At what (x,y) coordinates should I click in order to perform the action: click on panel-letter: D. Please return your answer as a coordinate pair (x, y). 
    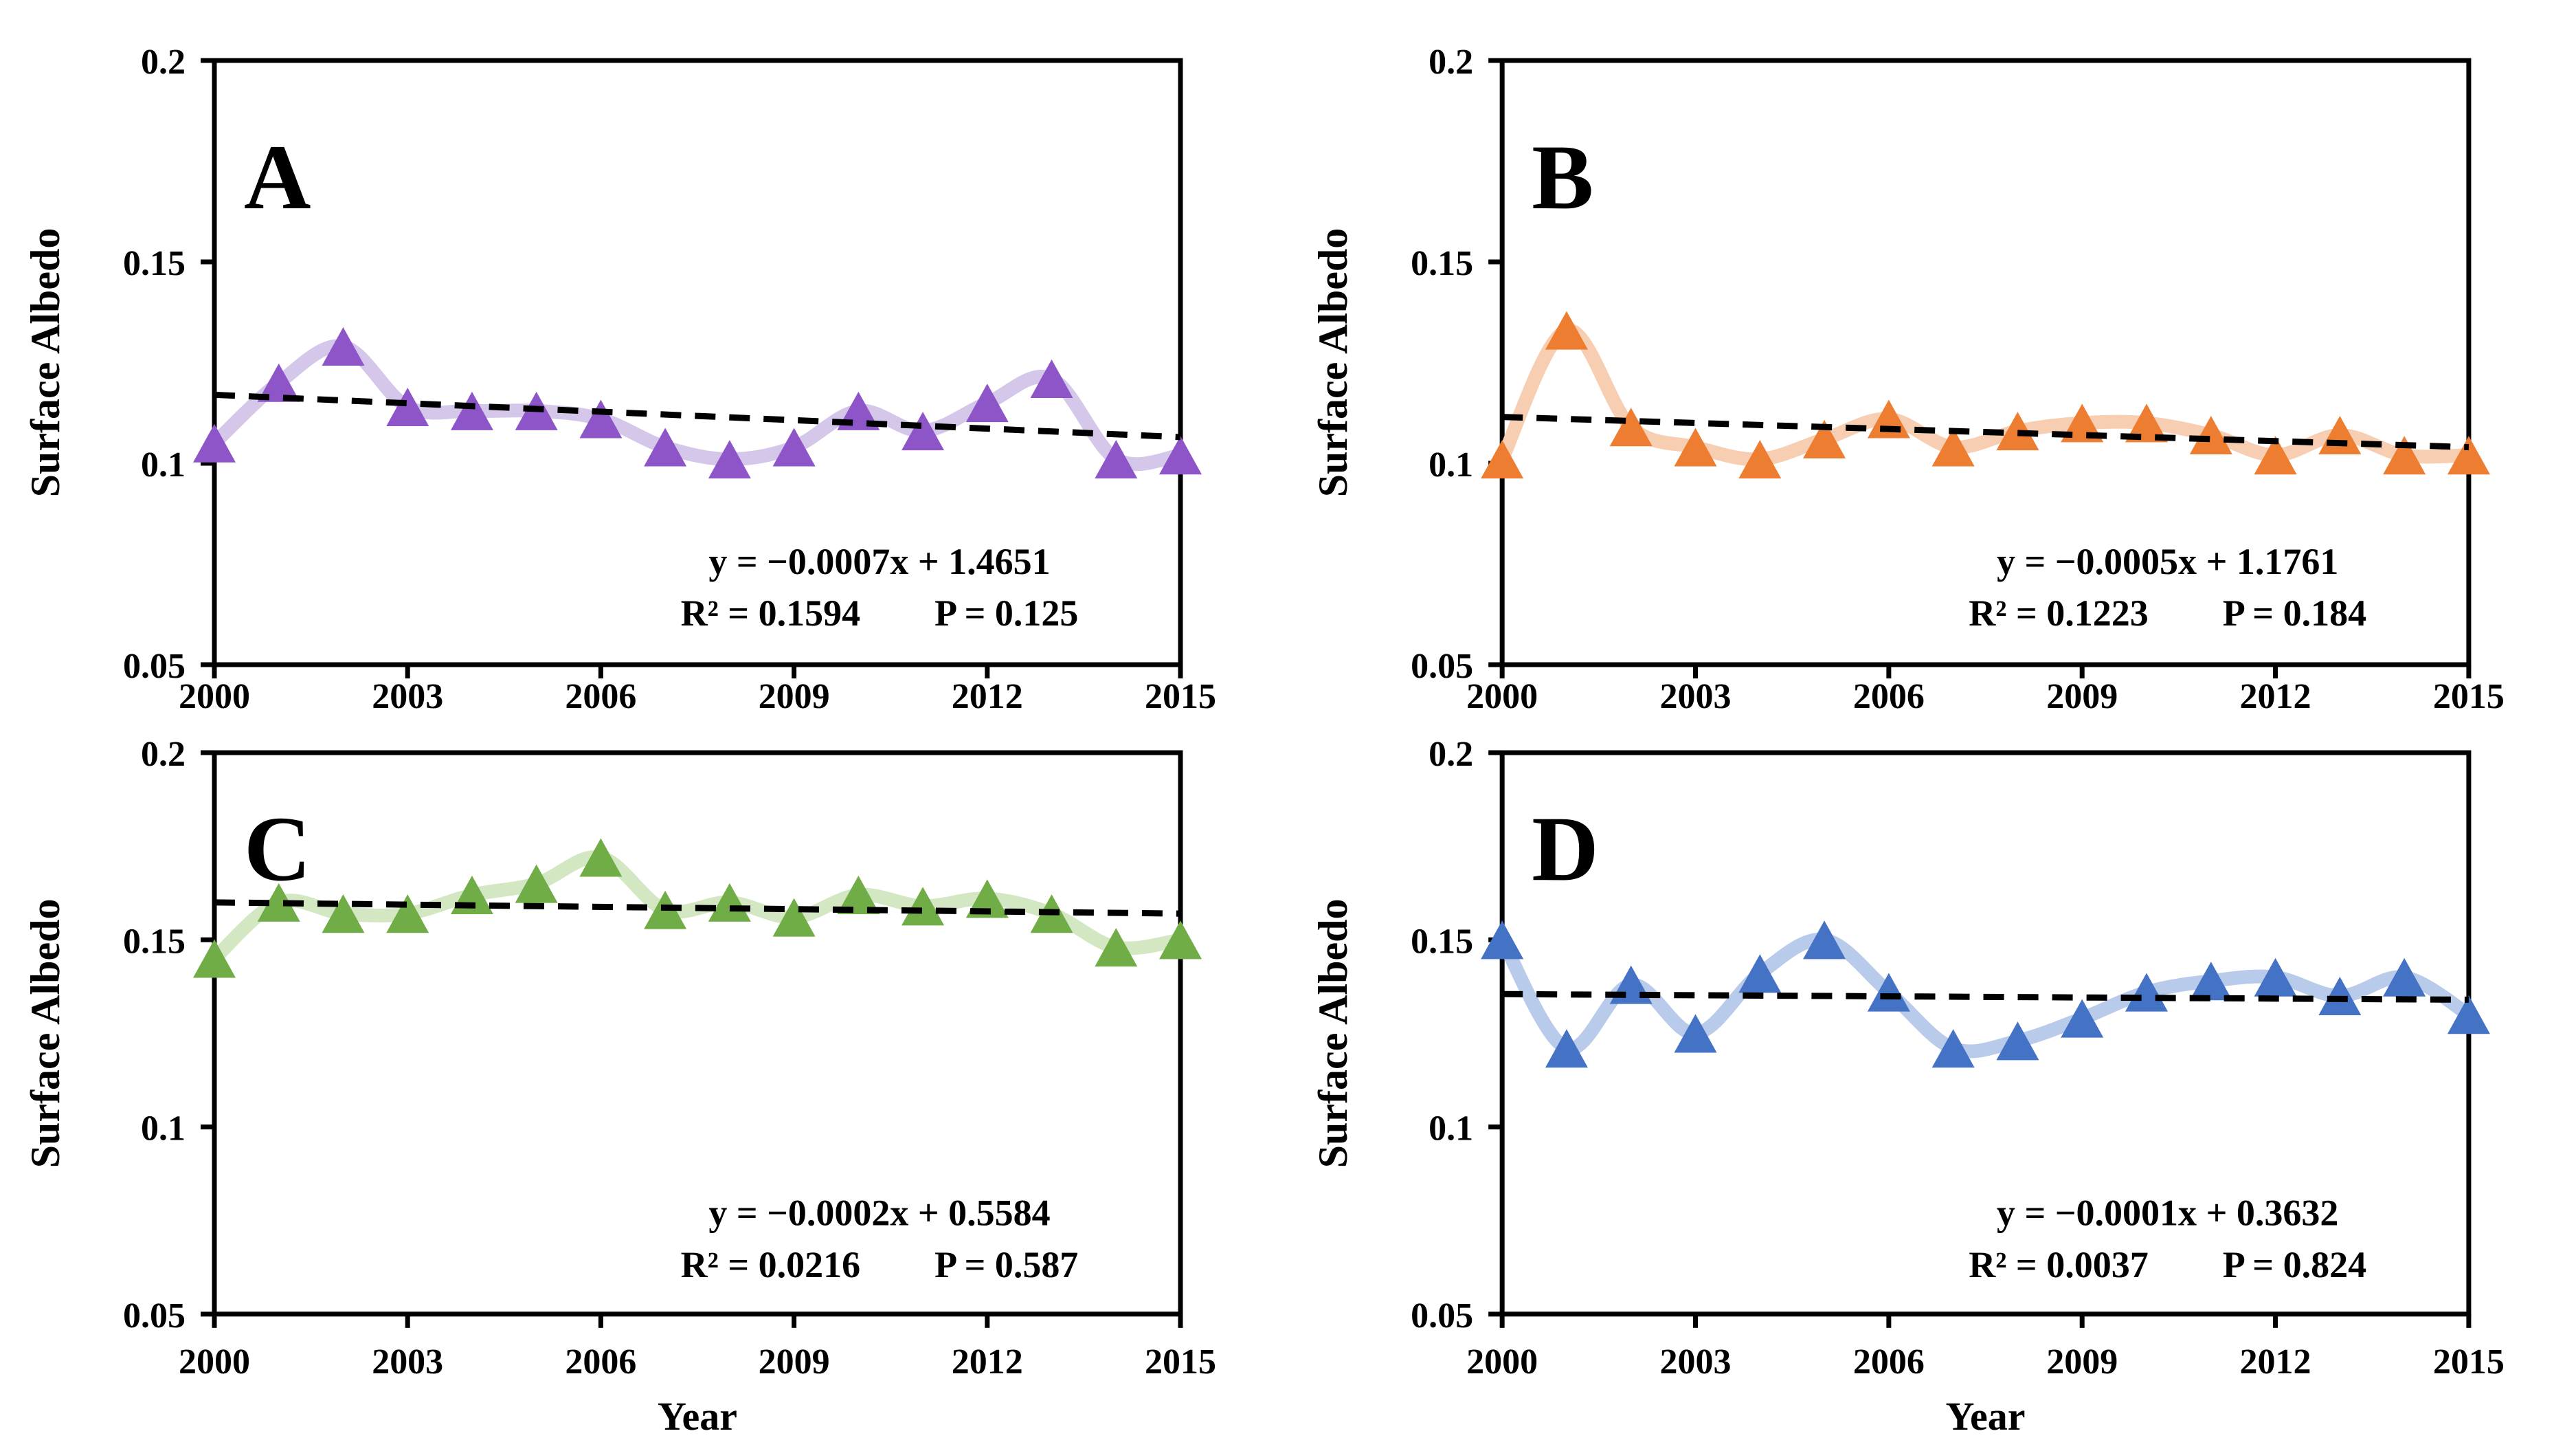
    Looking at the image, I should click on (1565, 849).